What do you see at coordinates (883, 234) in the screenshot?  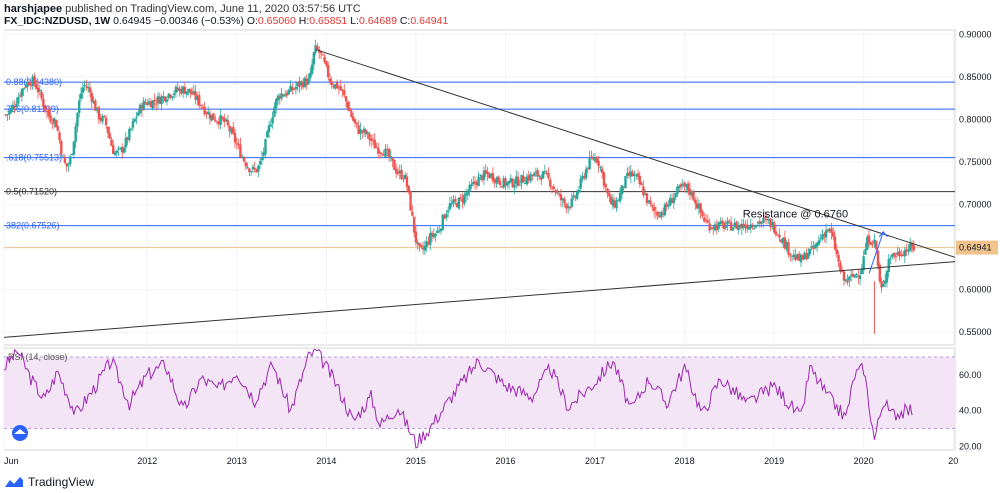 I see `arrow-head-icon` at bounding box center [883, 234].